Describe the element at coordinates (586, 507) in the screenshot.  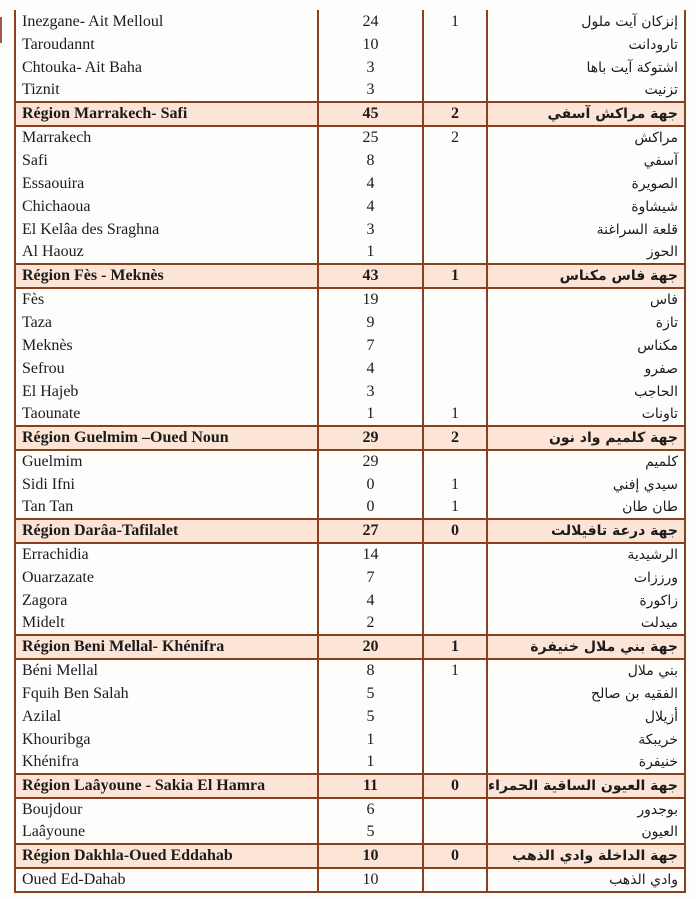
I see `name-ar-cell: طان طان` at that location.